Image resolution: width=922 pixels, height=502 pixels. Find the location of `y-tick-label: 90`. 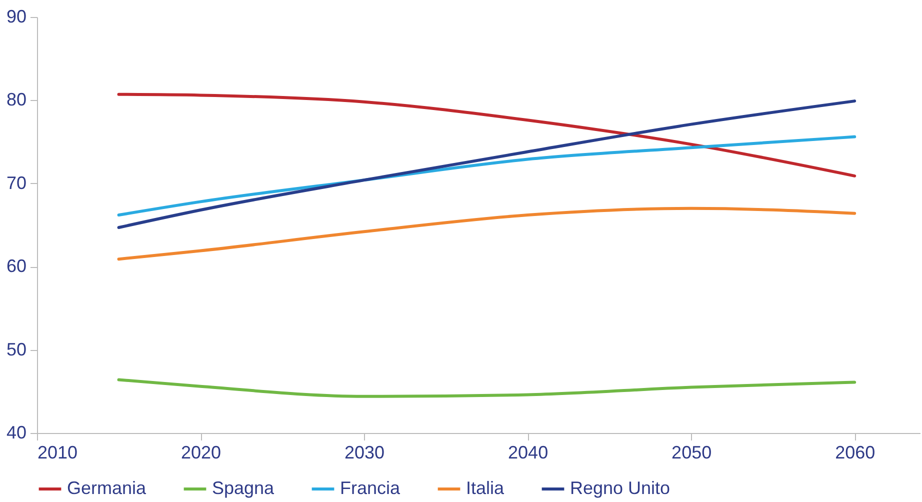

y-tick-label: 90 is located at coordinates (16, 16).